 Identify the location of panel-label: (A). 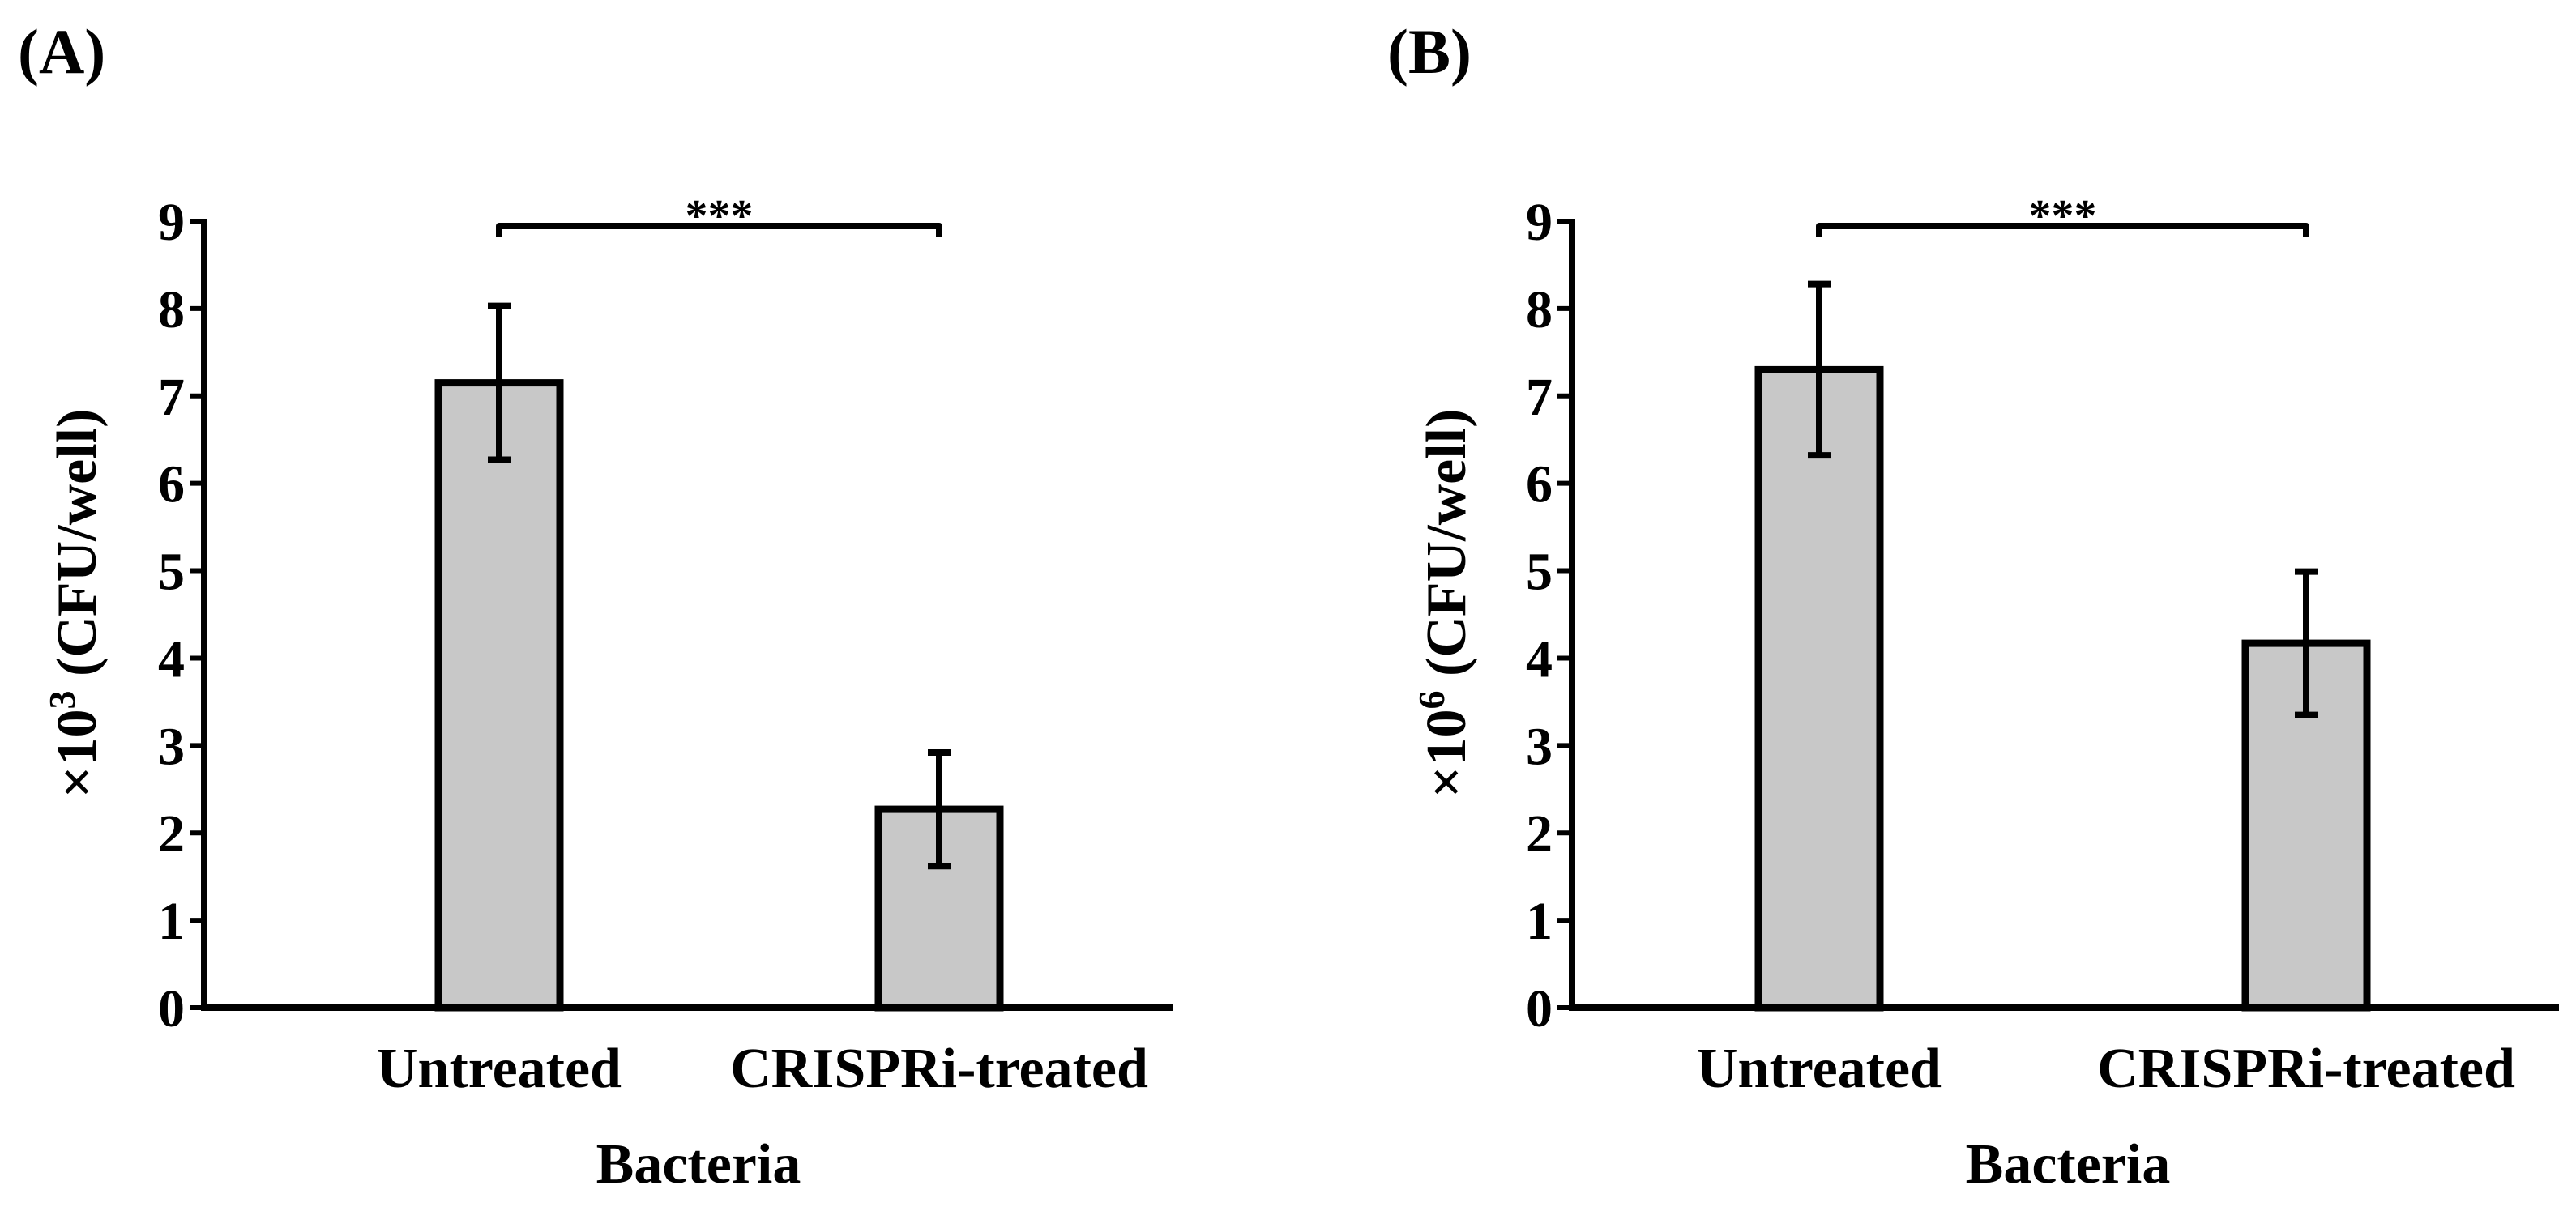
(61, 52).